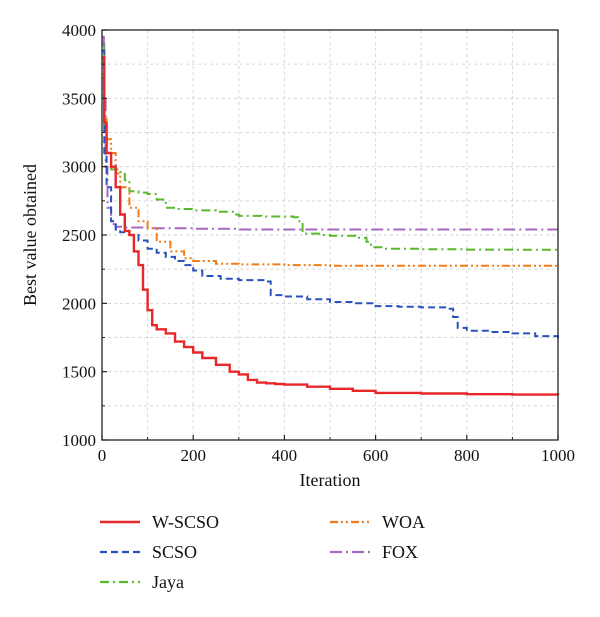 This screenshot has width=600, height=617. Describe the element at coordinates (400, 552) in the screenshot. I see `legend-label: FOX` at that location.